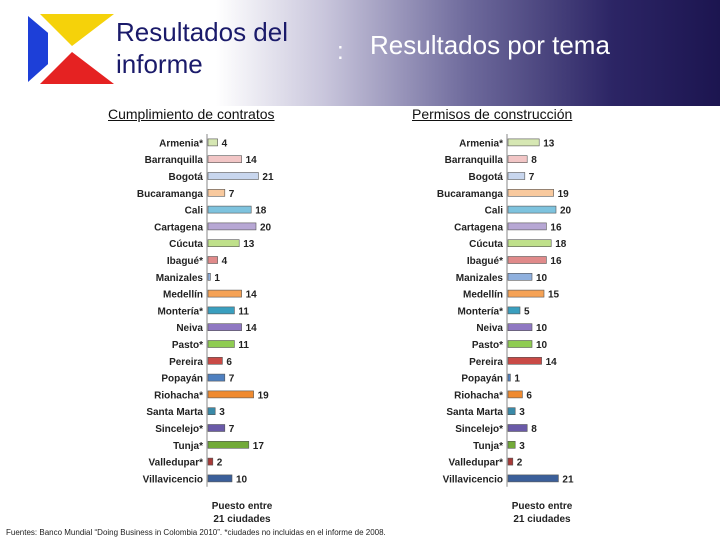  Describe the element at coordinates (202, 32) in the screenshot. I see `title-line-1: Resultados del` at that location.